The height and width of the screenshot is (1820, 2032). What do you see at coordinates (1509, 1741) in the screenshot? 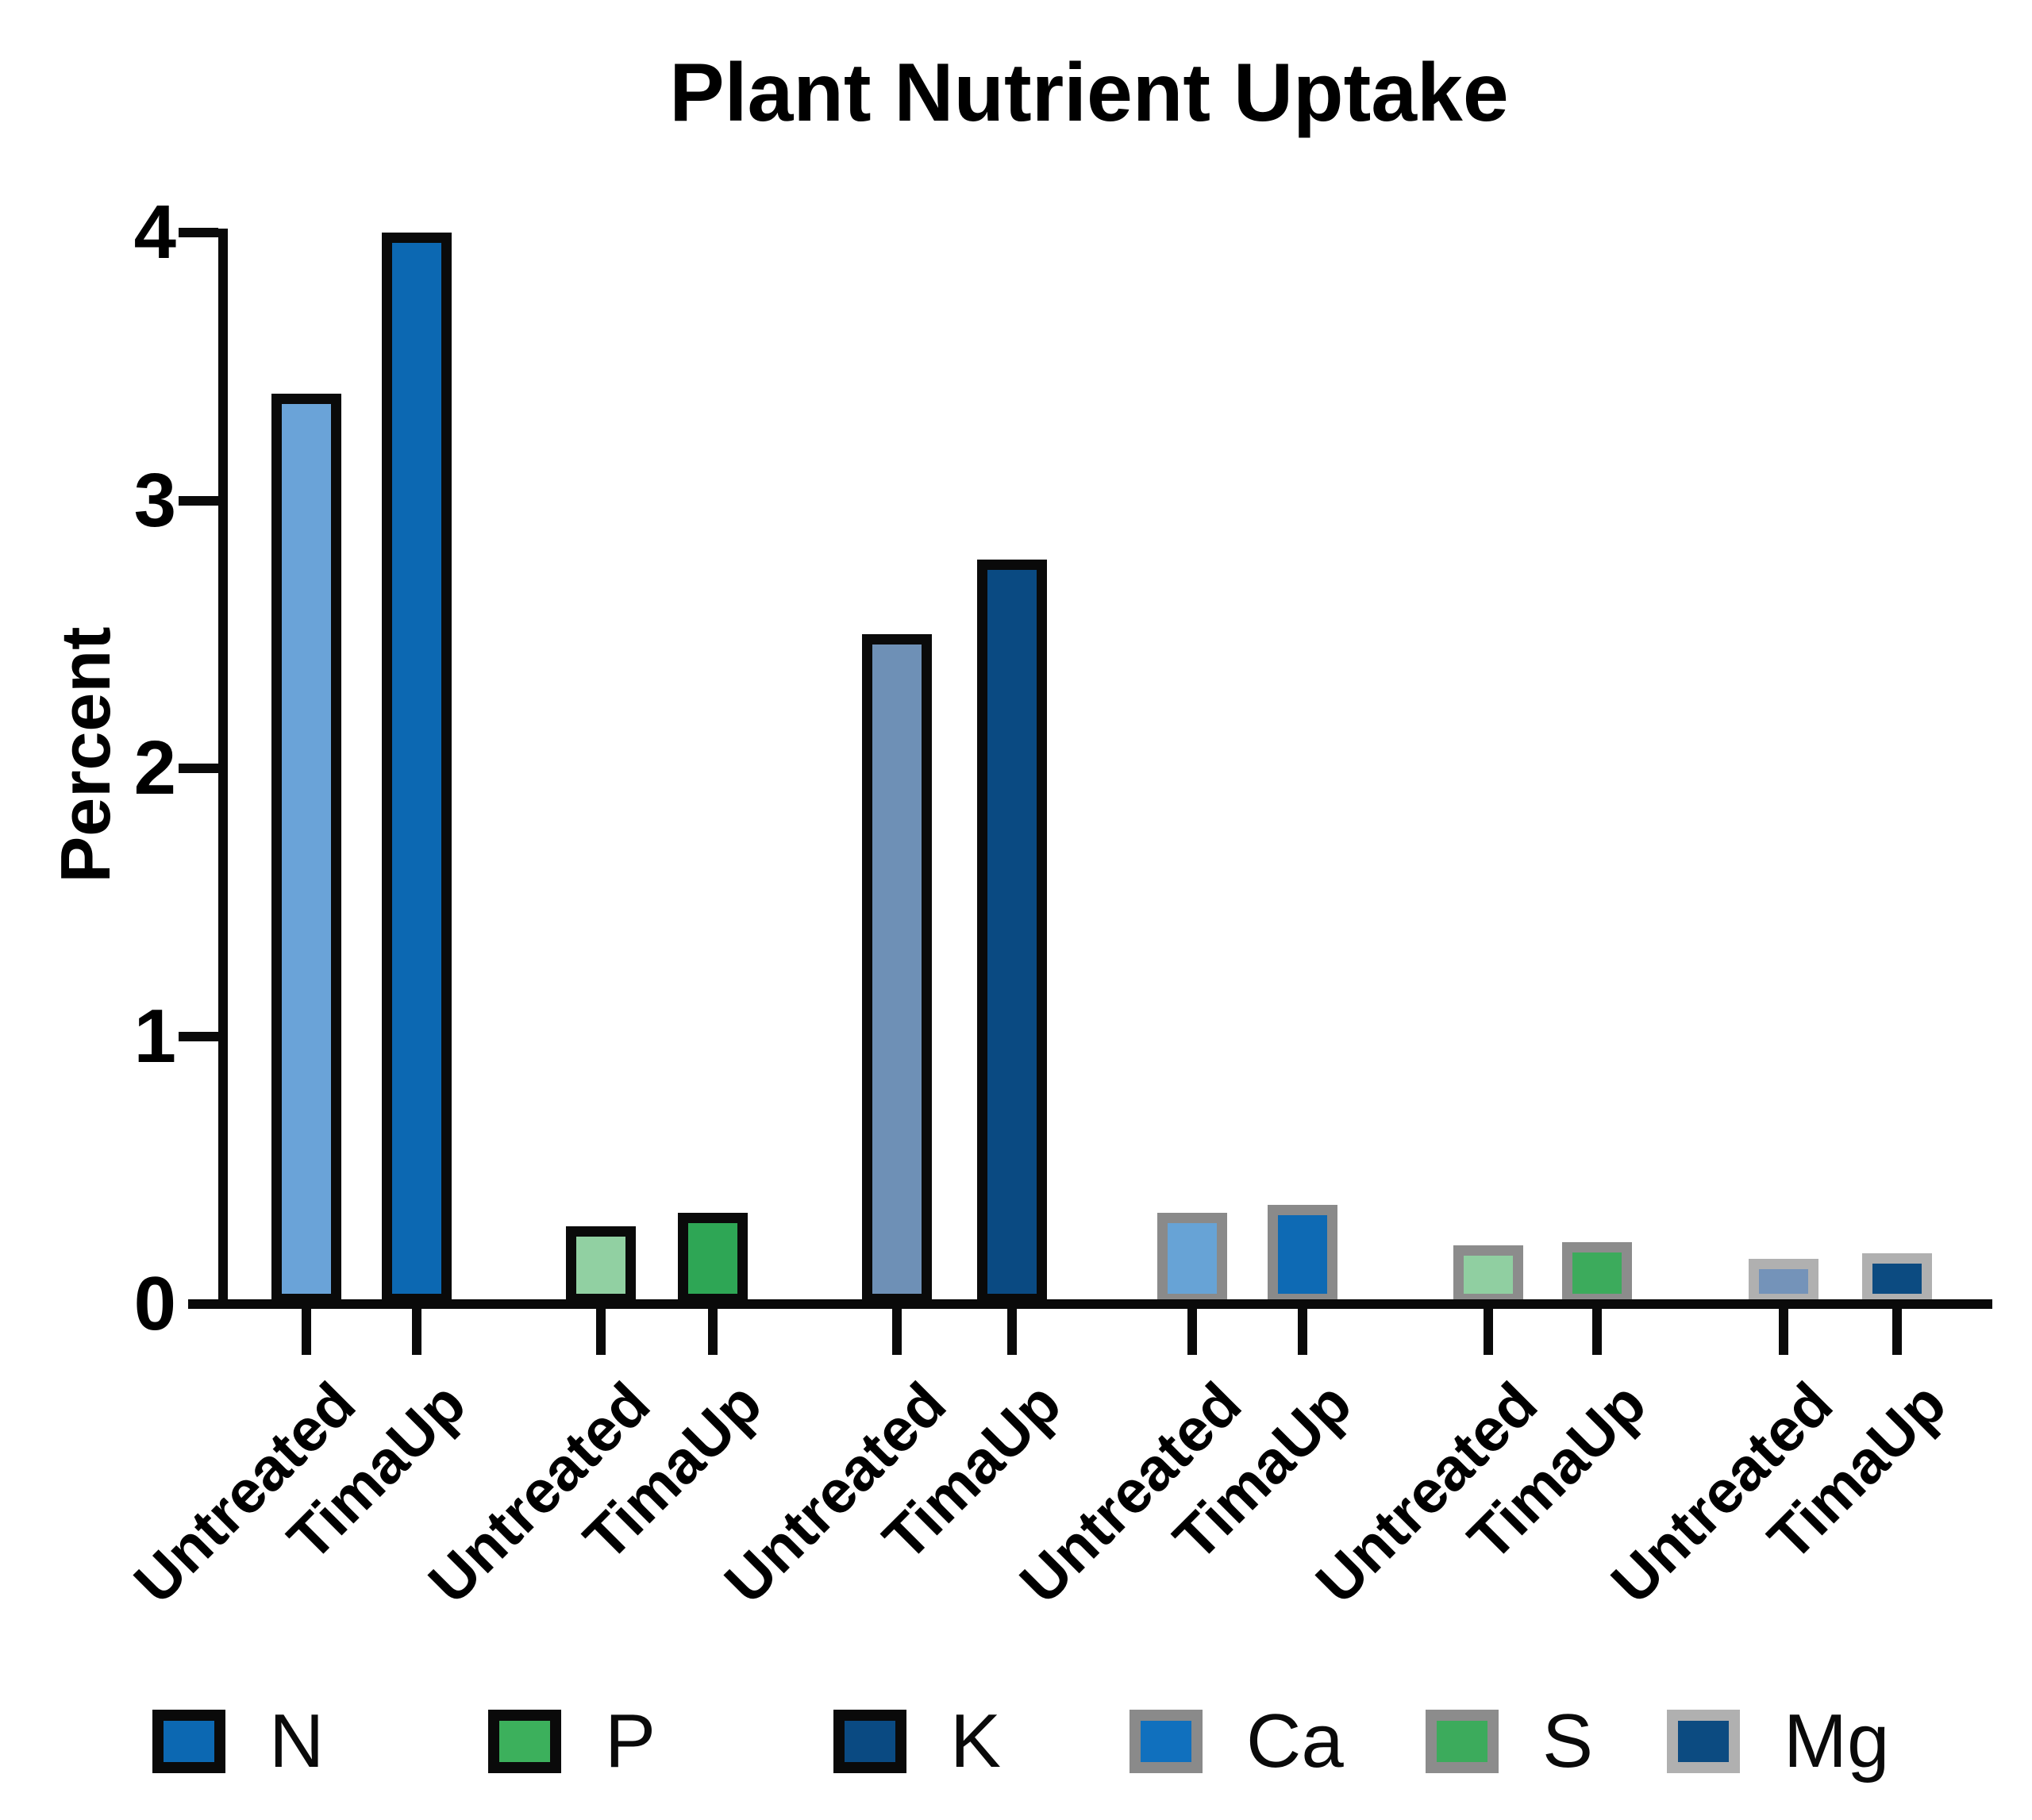
I see `legend-item-S: S` at bounding box center [1509, 1741].